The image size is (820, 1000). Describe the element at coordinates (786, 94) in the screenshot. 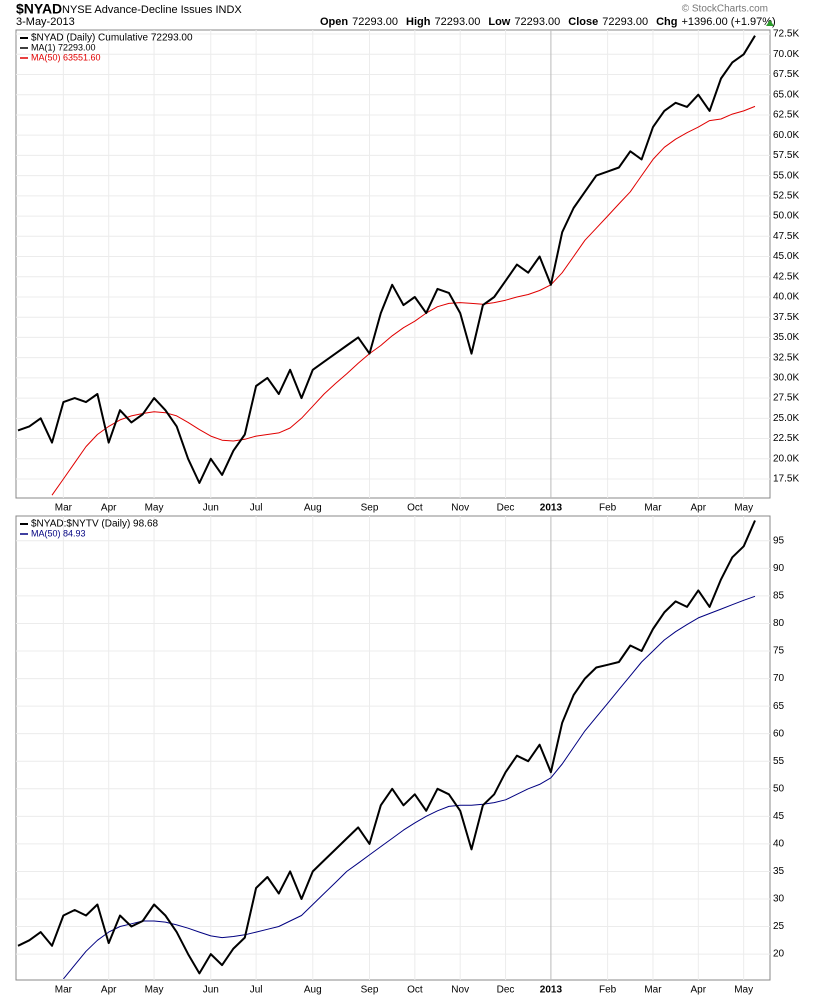

I see `y-tick-label: 65.0K` at that location.